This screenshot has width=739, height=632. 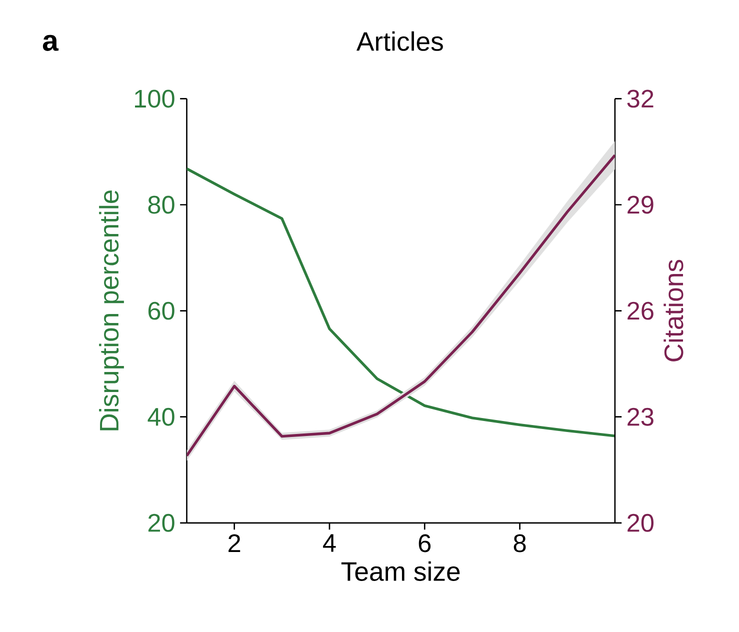 I want to click on y2-tick-label: 20, so click(x=641, y=523).